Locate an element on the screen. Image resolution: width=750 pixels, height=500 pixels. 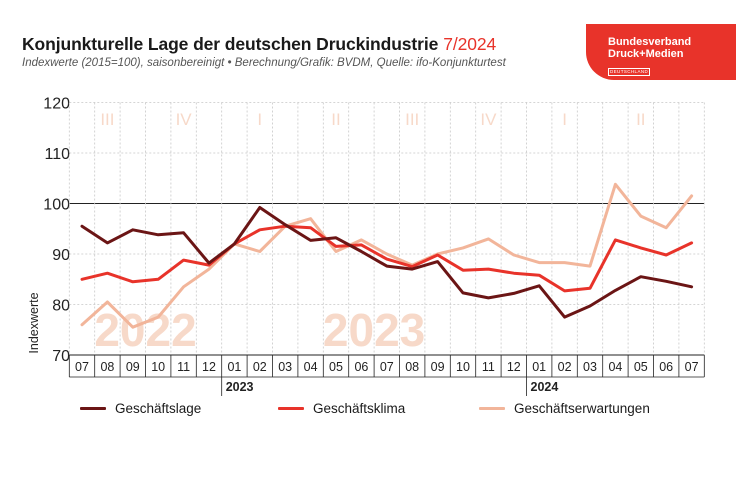
legend-item-erwartungen: Geschäftserwartungen is located at coordinates (564, 408).